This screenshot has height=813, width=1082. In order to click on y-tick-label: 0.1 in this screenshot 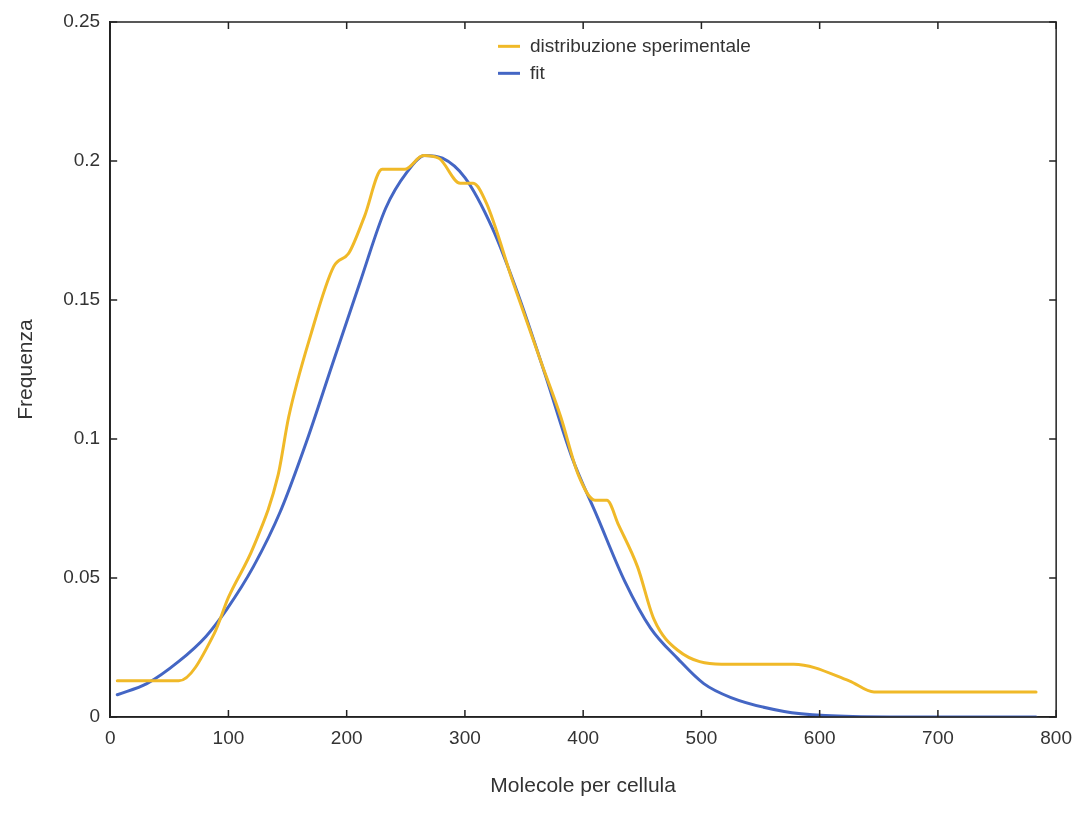, I will do `click(87, 438)`.